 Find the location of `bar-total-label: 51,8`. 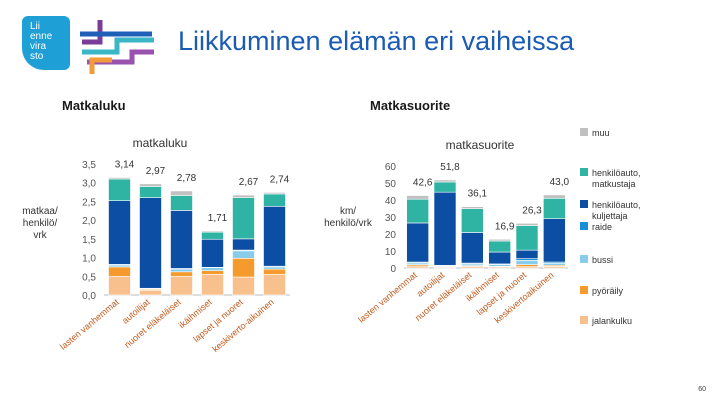

bar-total-label: 51,8 is located at coordinates (450, 167).